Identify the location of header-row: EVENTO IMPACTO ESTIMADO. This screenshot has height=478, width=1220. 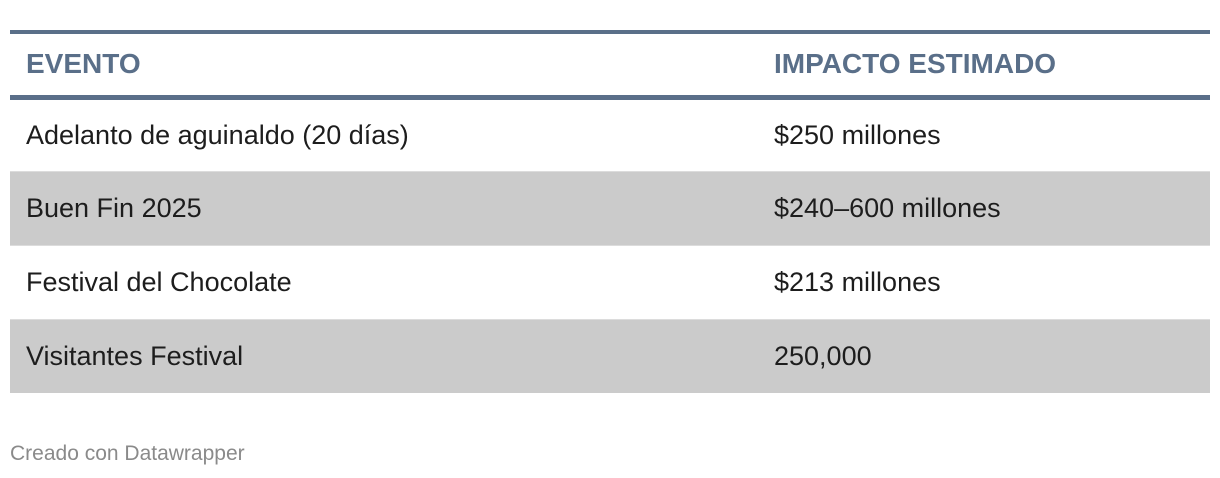
(610, 64).